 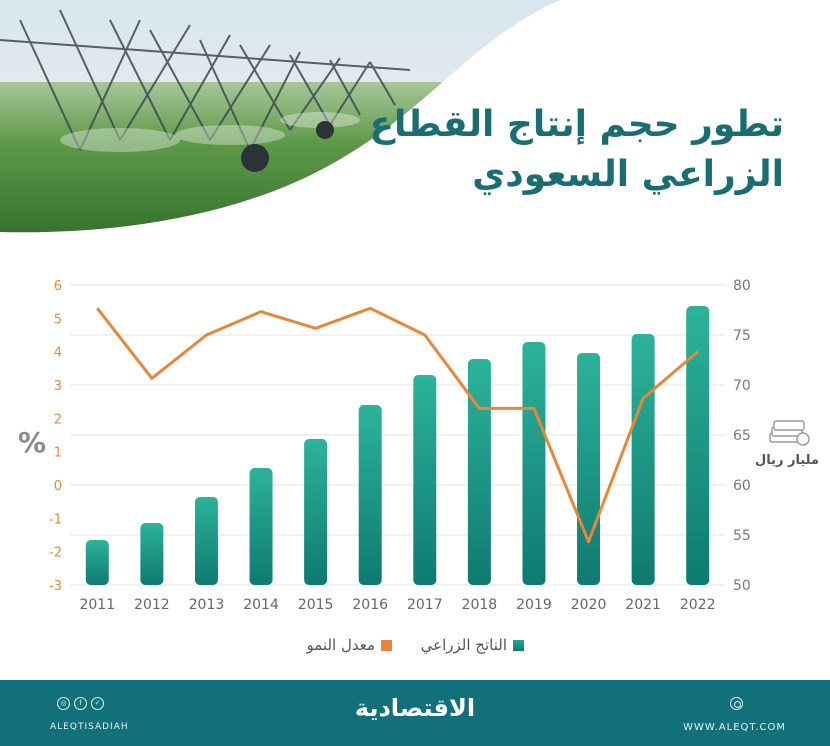 What do you see at coordinates (261, 526) in the screenshot?
I see `bar-2014` at bounding box center [261, 526].